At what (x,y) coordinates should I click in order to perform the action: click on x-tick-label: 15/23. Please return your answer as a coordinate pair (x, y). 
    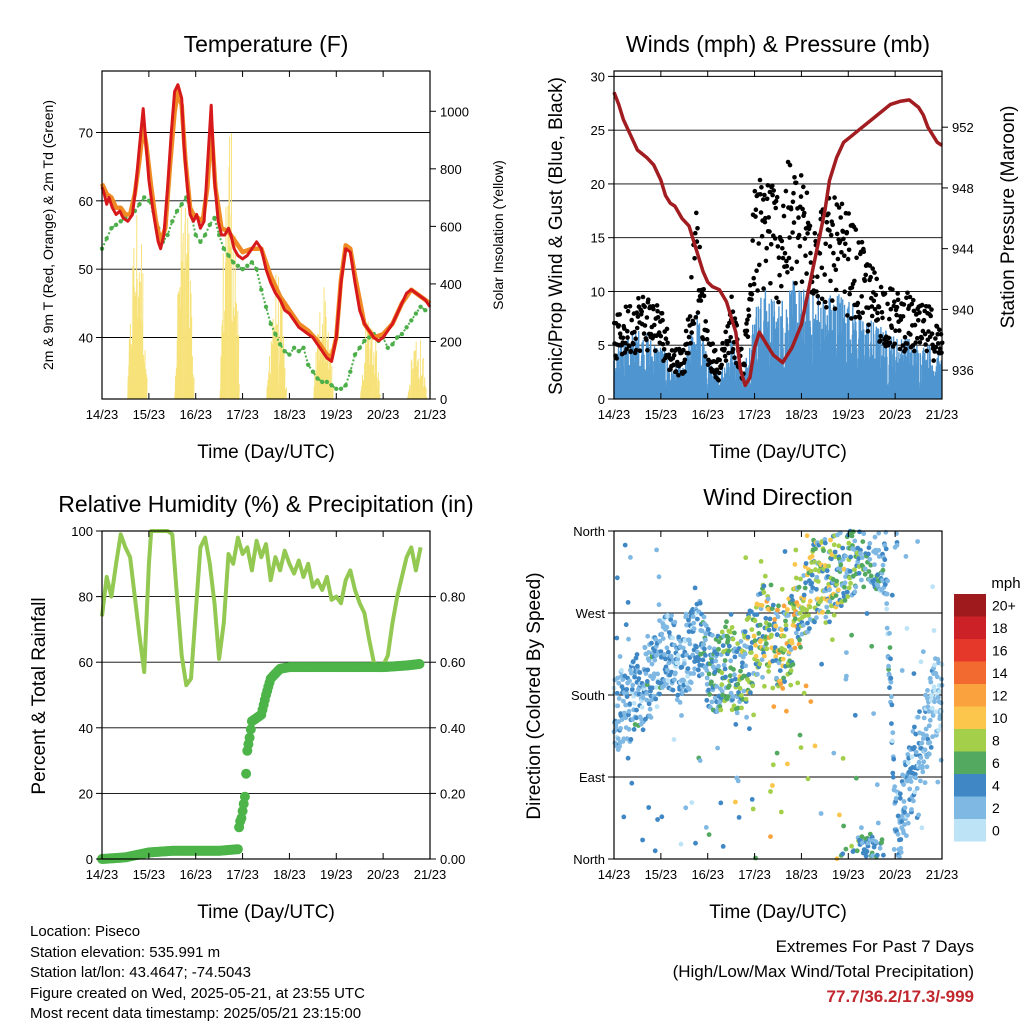
    Looking at the image, I should click on (149, 414).